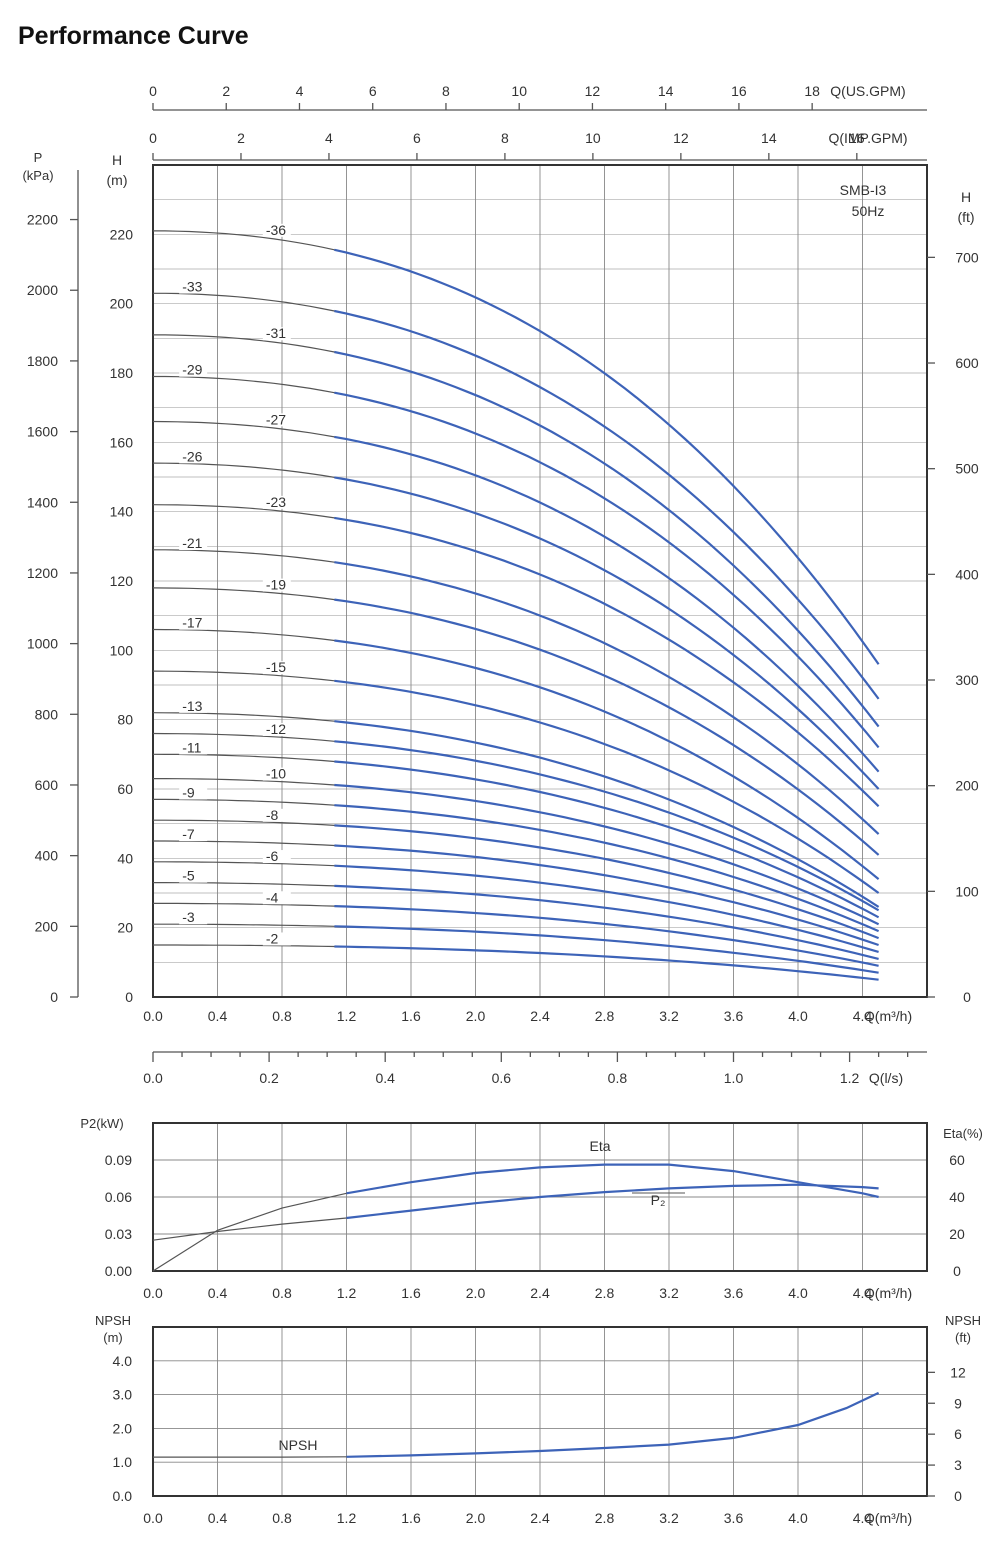 Image resolution: width=1000 pixels, height=1560 pixels. What do you see at coordinates (958, 1465) in the screenshot?
I see `tick-label-npsh-ft: 3` at bounding box center [958, 1465].